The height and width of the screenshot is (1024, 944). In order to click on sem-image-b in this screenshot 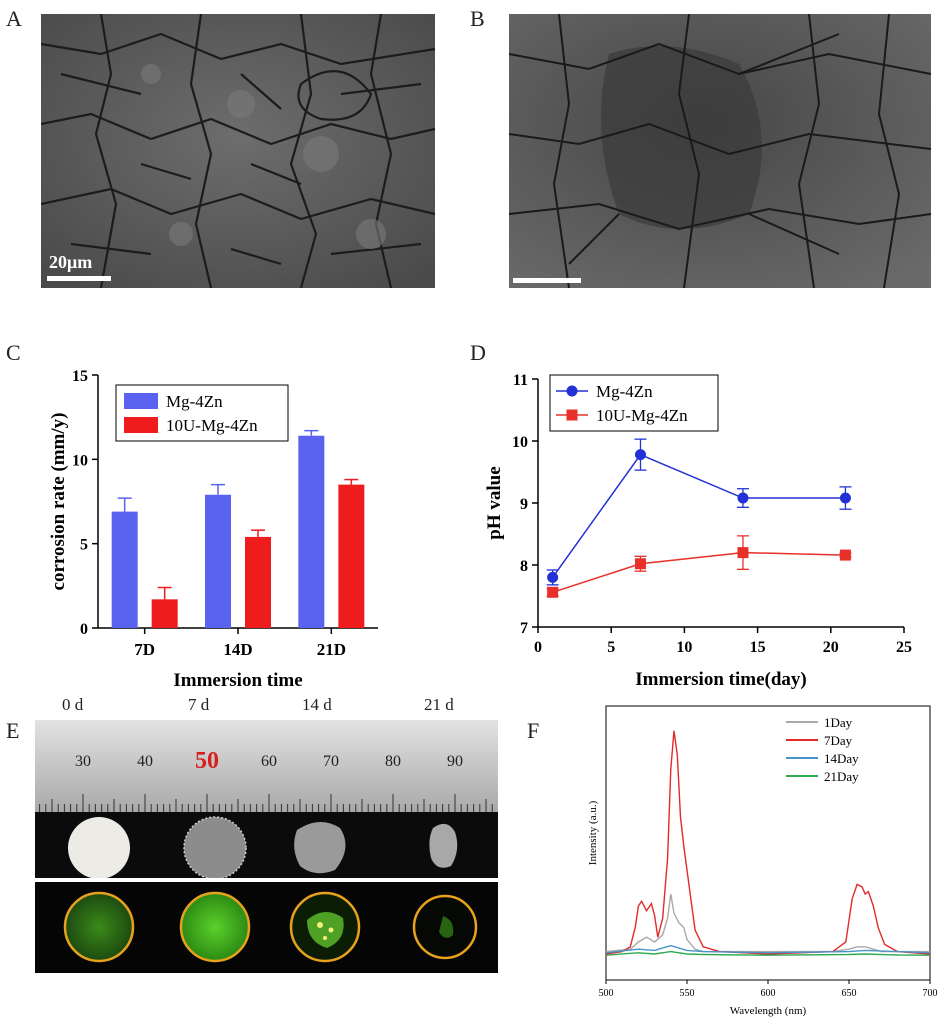, I will do `click(720, 151)`.